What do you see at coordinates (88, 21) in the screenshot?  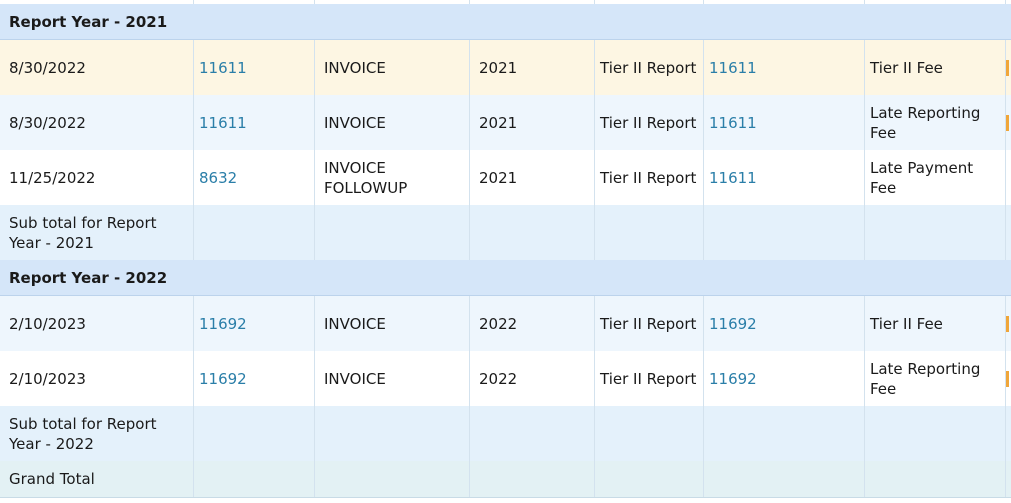 I see `group-header-title: Report Year - 2021` at bounding box center [88, 21].